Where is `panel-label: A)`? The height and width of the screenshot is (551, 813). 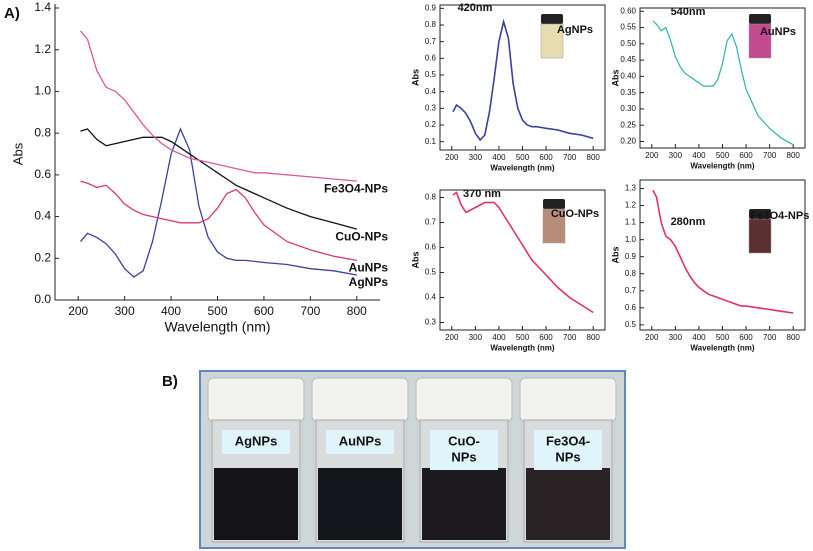 panel-label: A) is located at coordinates (12, 13).